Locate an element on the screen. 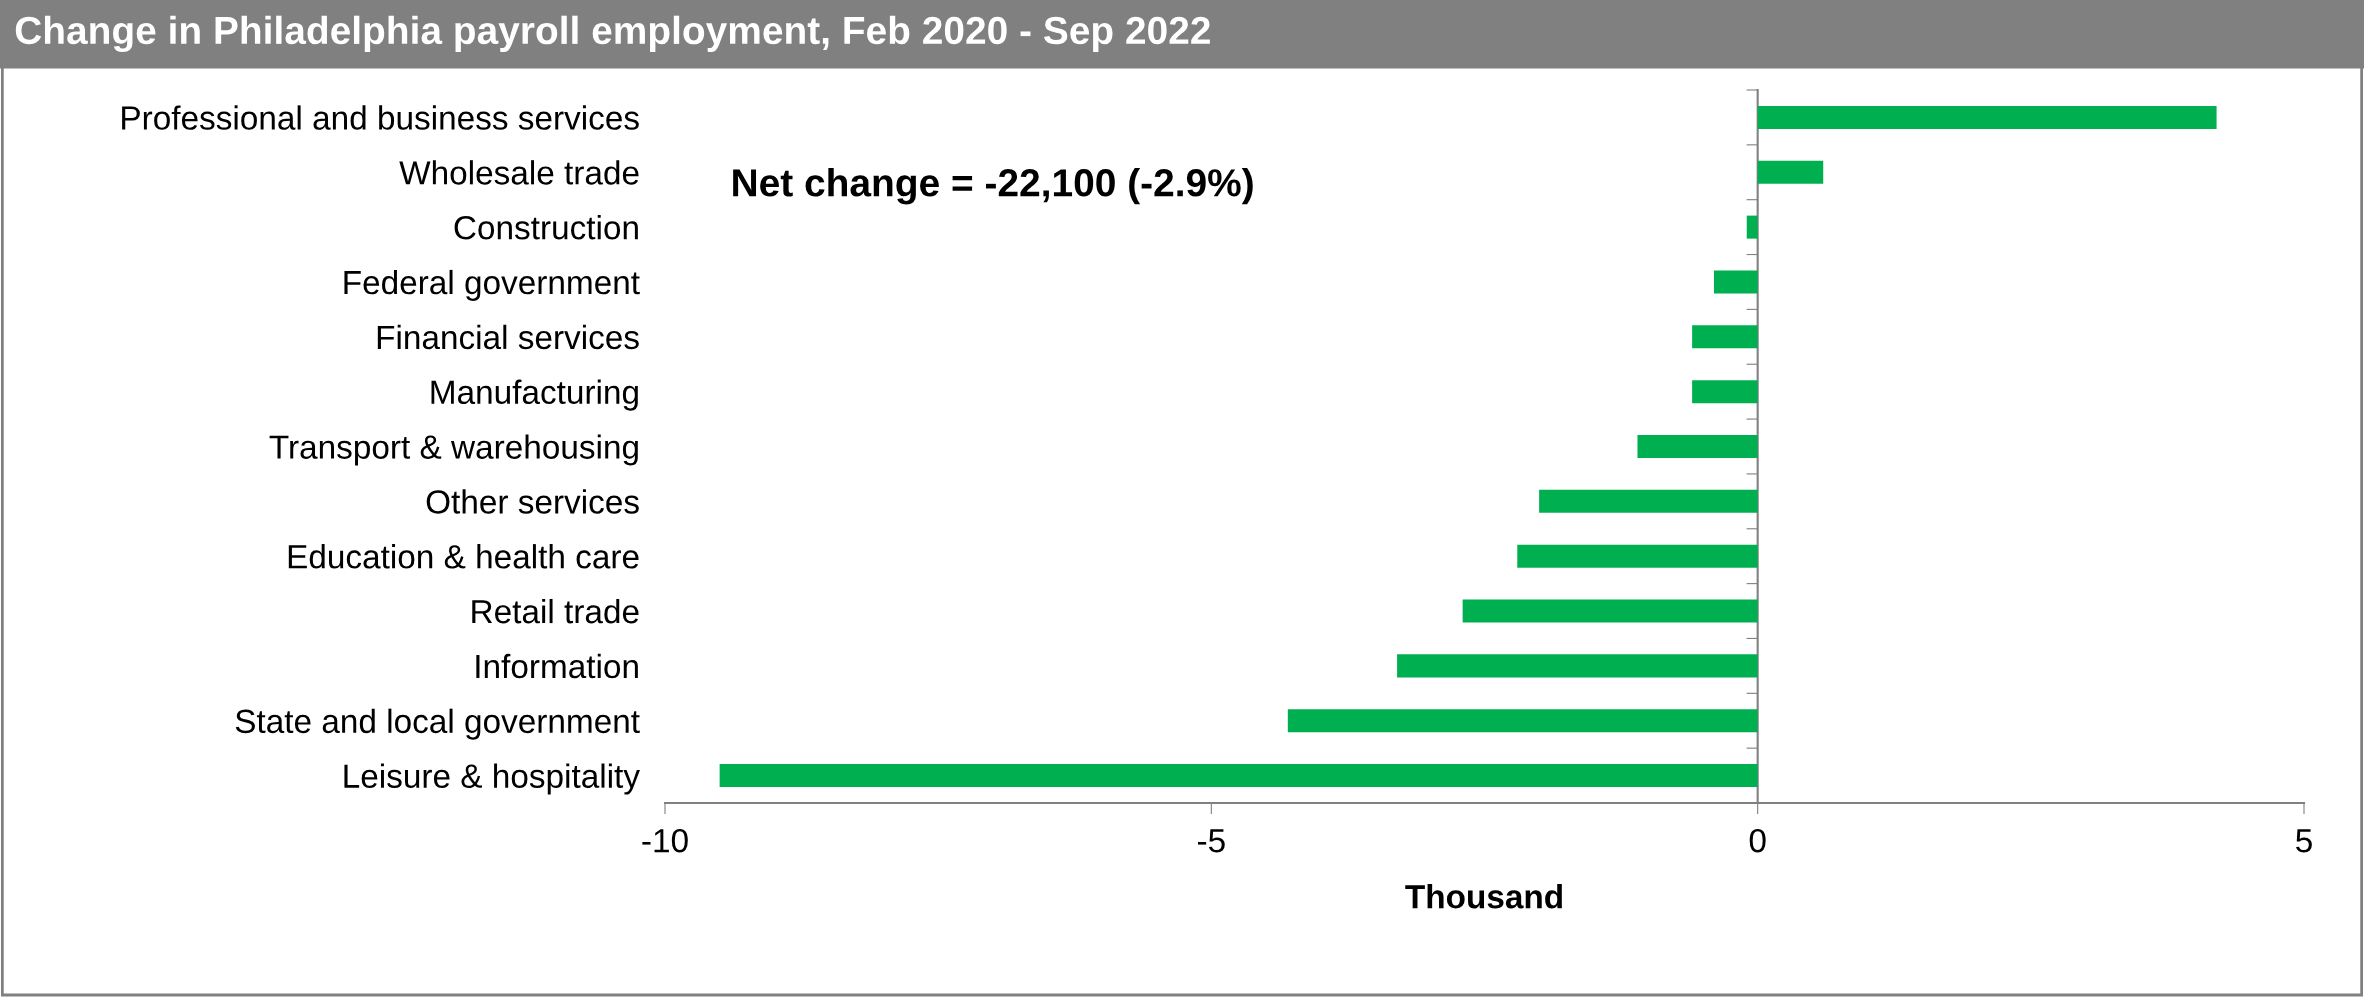  y-tick-label: Education & health care is located at coordinates (463, 556).